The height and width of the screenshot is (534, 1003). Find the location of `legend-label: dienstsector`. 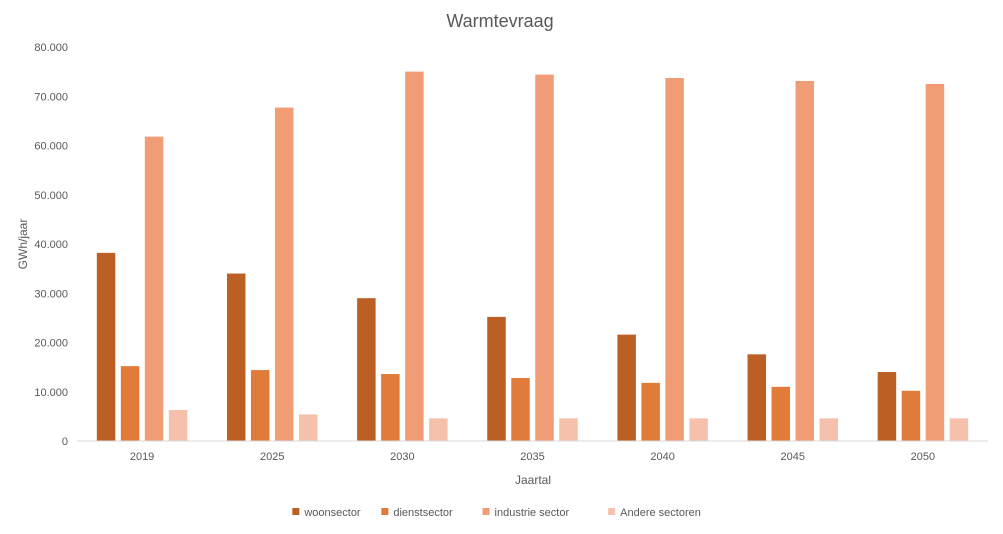

legend-label: dienstsector is located at coordinates (423, 513).